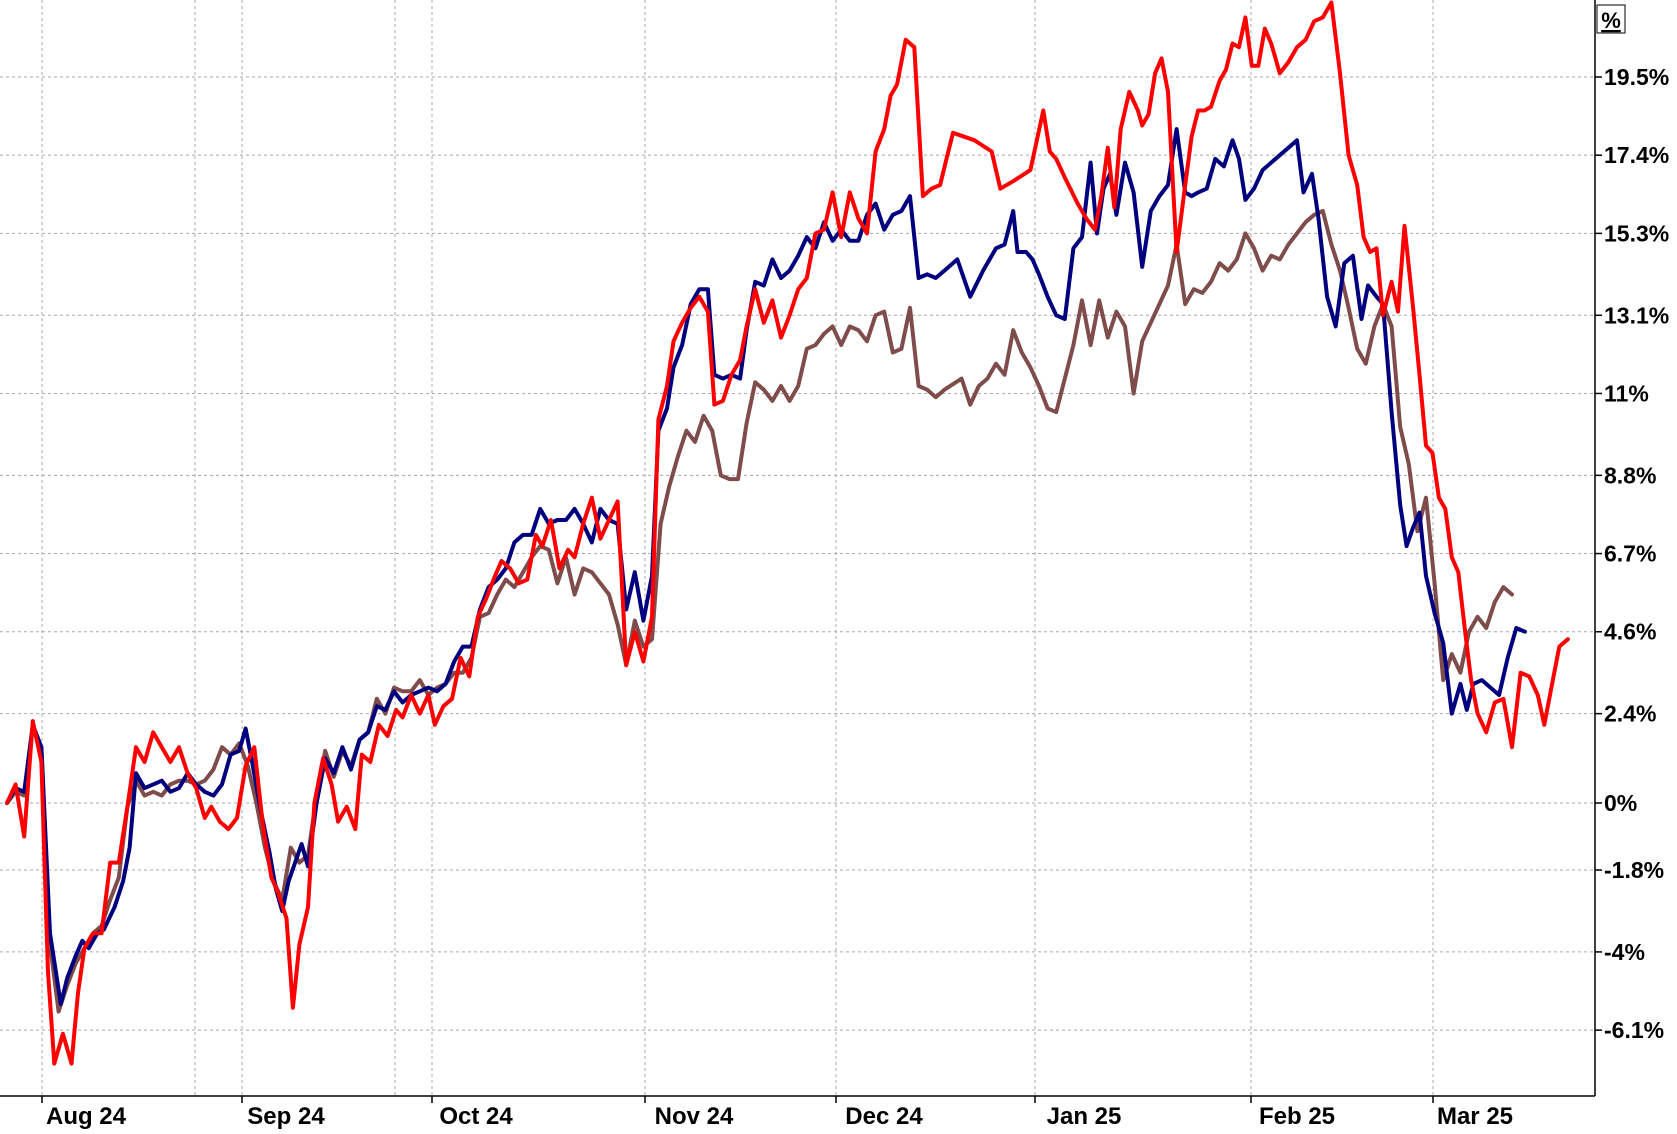 Image resolution: width=1677 pixels, height=1134 pixels. I want to click on y-tick-label: 6.7%, so click(1630, 554).